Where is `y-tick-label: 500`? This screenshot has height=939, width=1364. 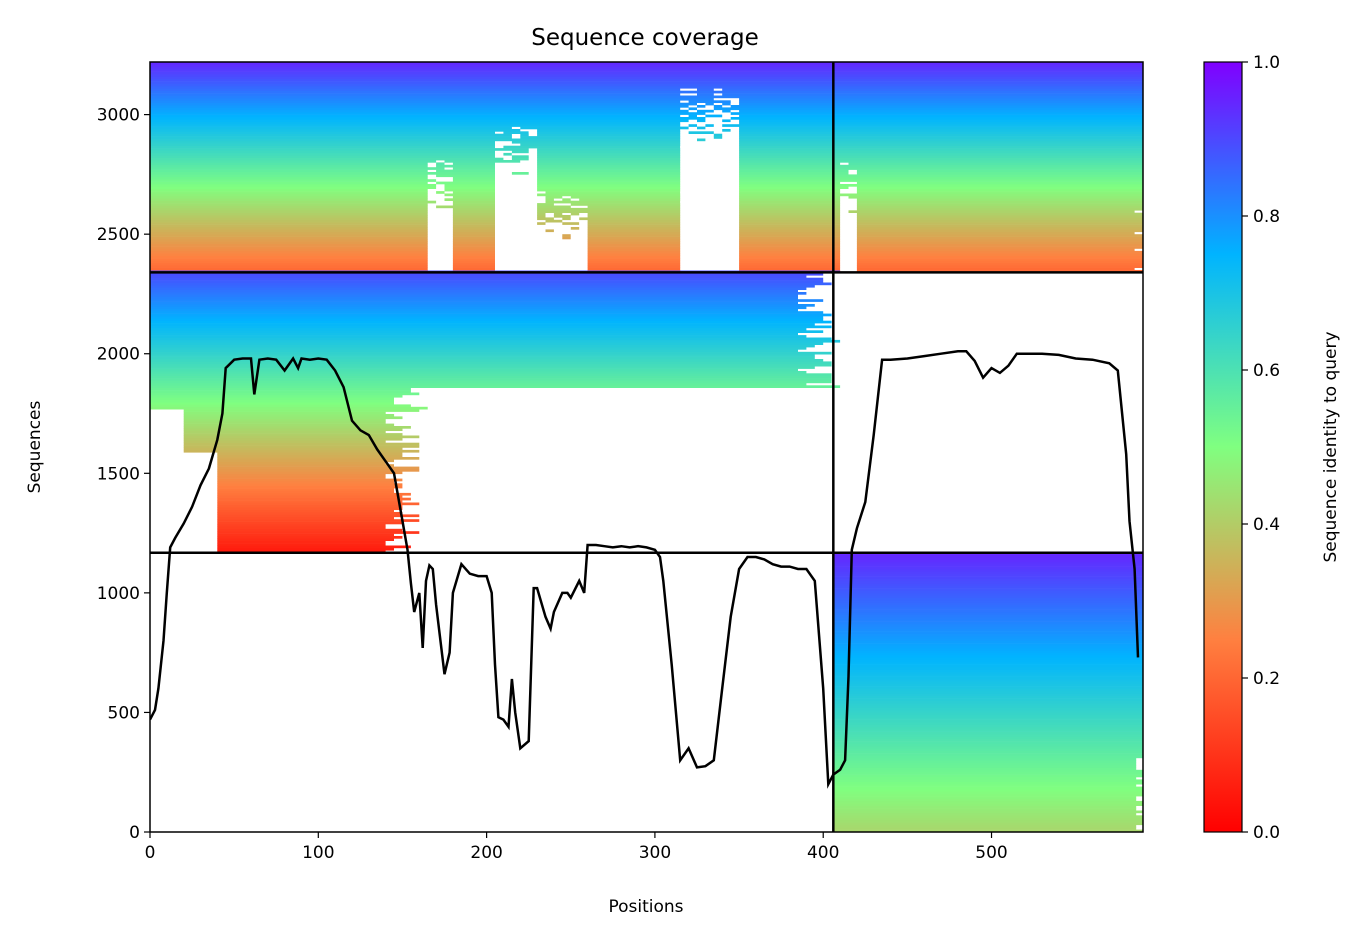 y-tick-label: 500 is located at coordinates (124, 713).